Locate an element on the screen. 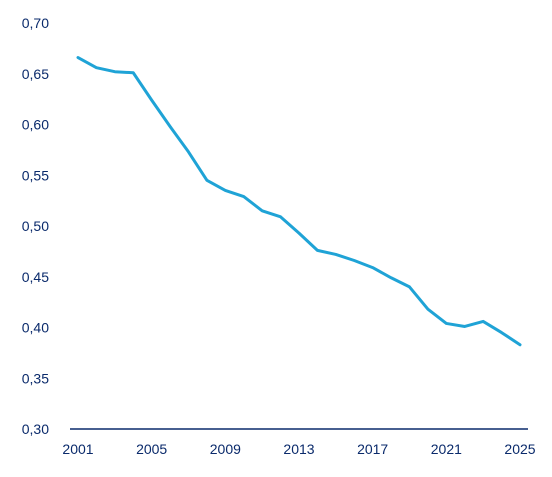  x-tick-label: 2013 is located at coordinates (298, 449).